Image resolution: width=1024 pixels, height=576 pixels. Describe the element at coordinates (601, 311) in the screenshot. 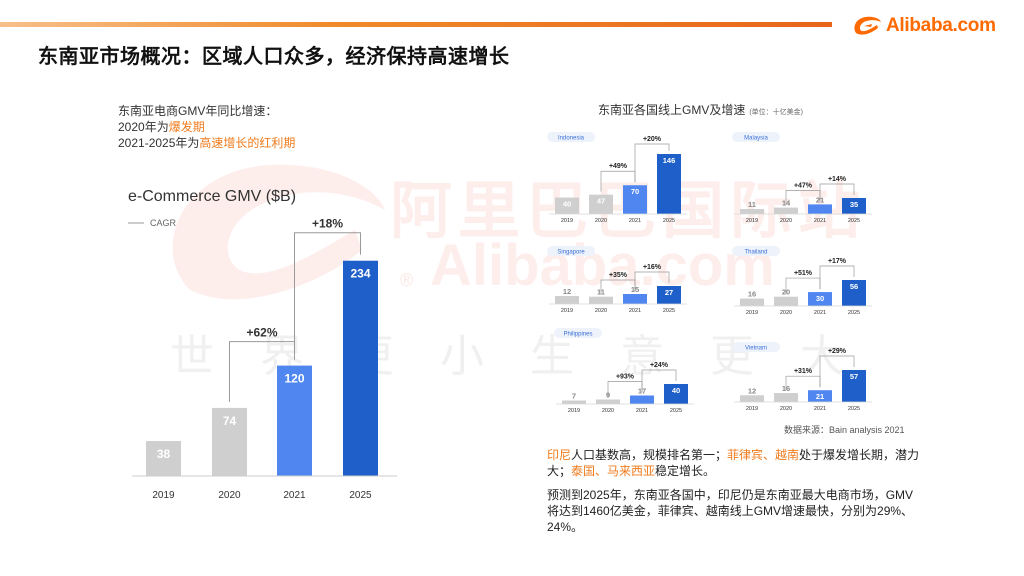

I see `country-tick-singapore-2020: 2020` at that location.